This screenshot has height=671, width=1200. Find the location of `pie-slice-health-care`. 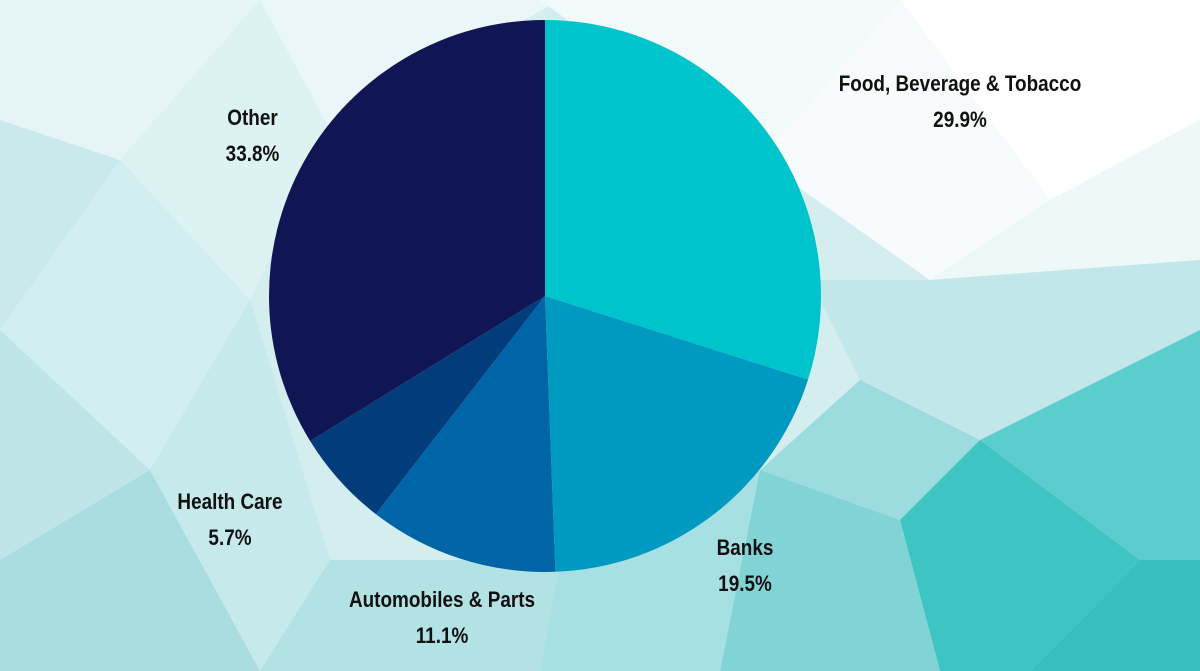

pie-slice-health-care is located at coordinates (427, 405).